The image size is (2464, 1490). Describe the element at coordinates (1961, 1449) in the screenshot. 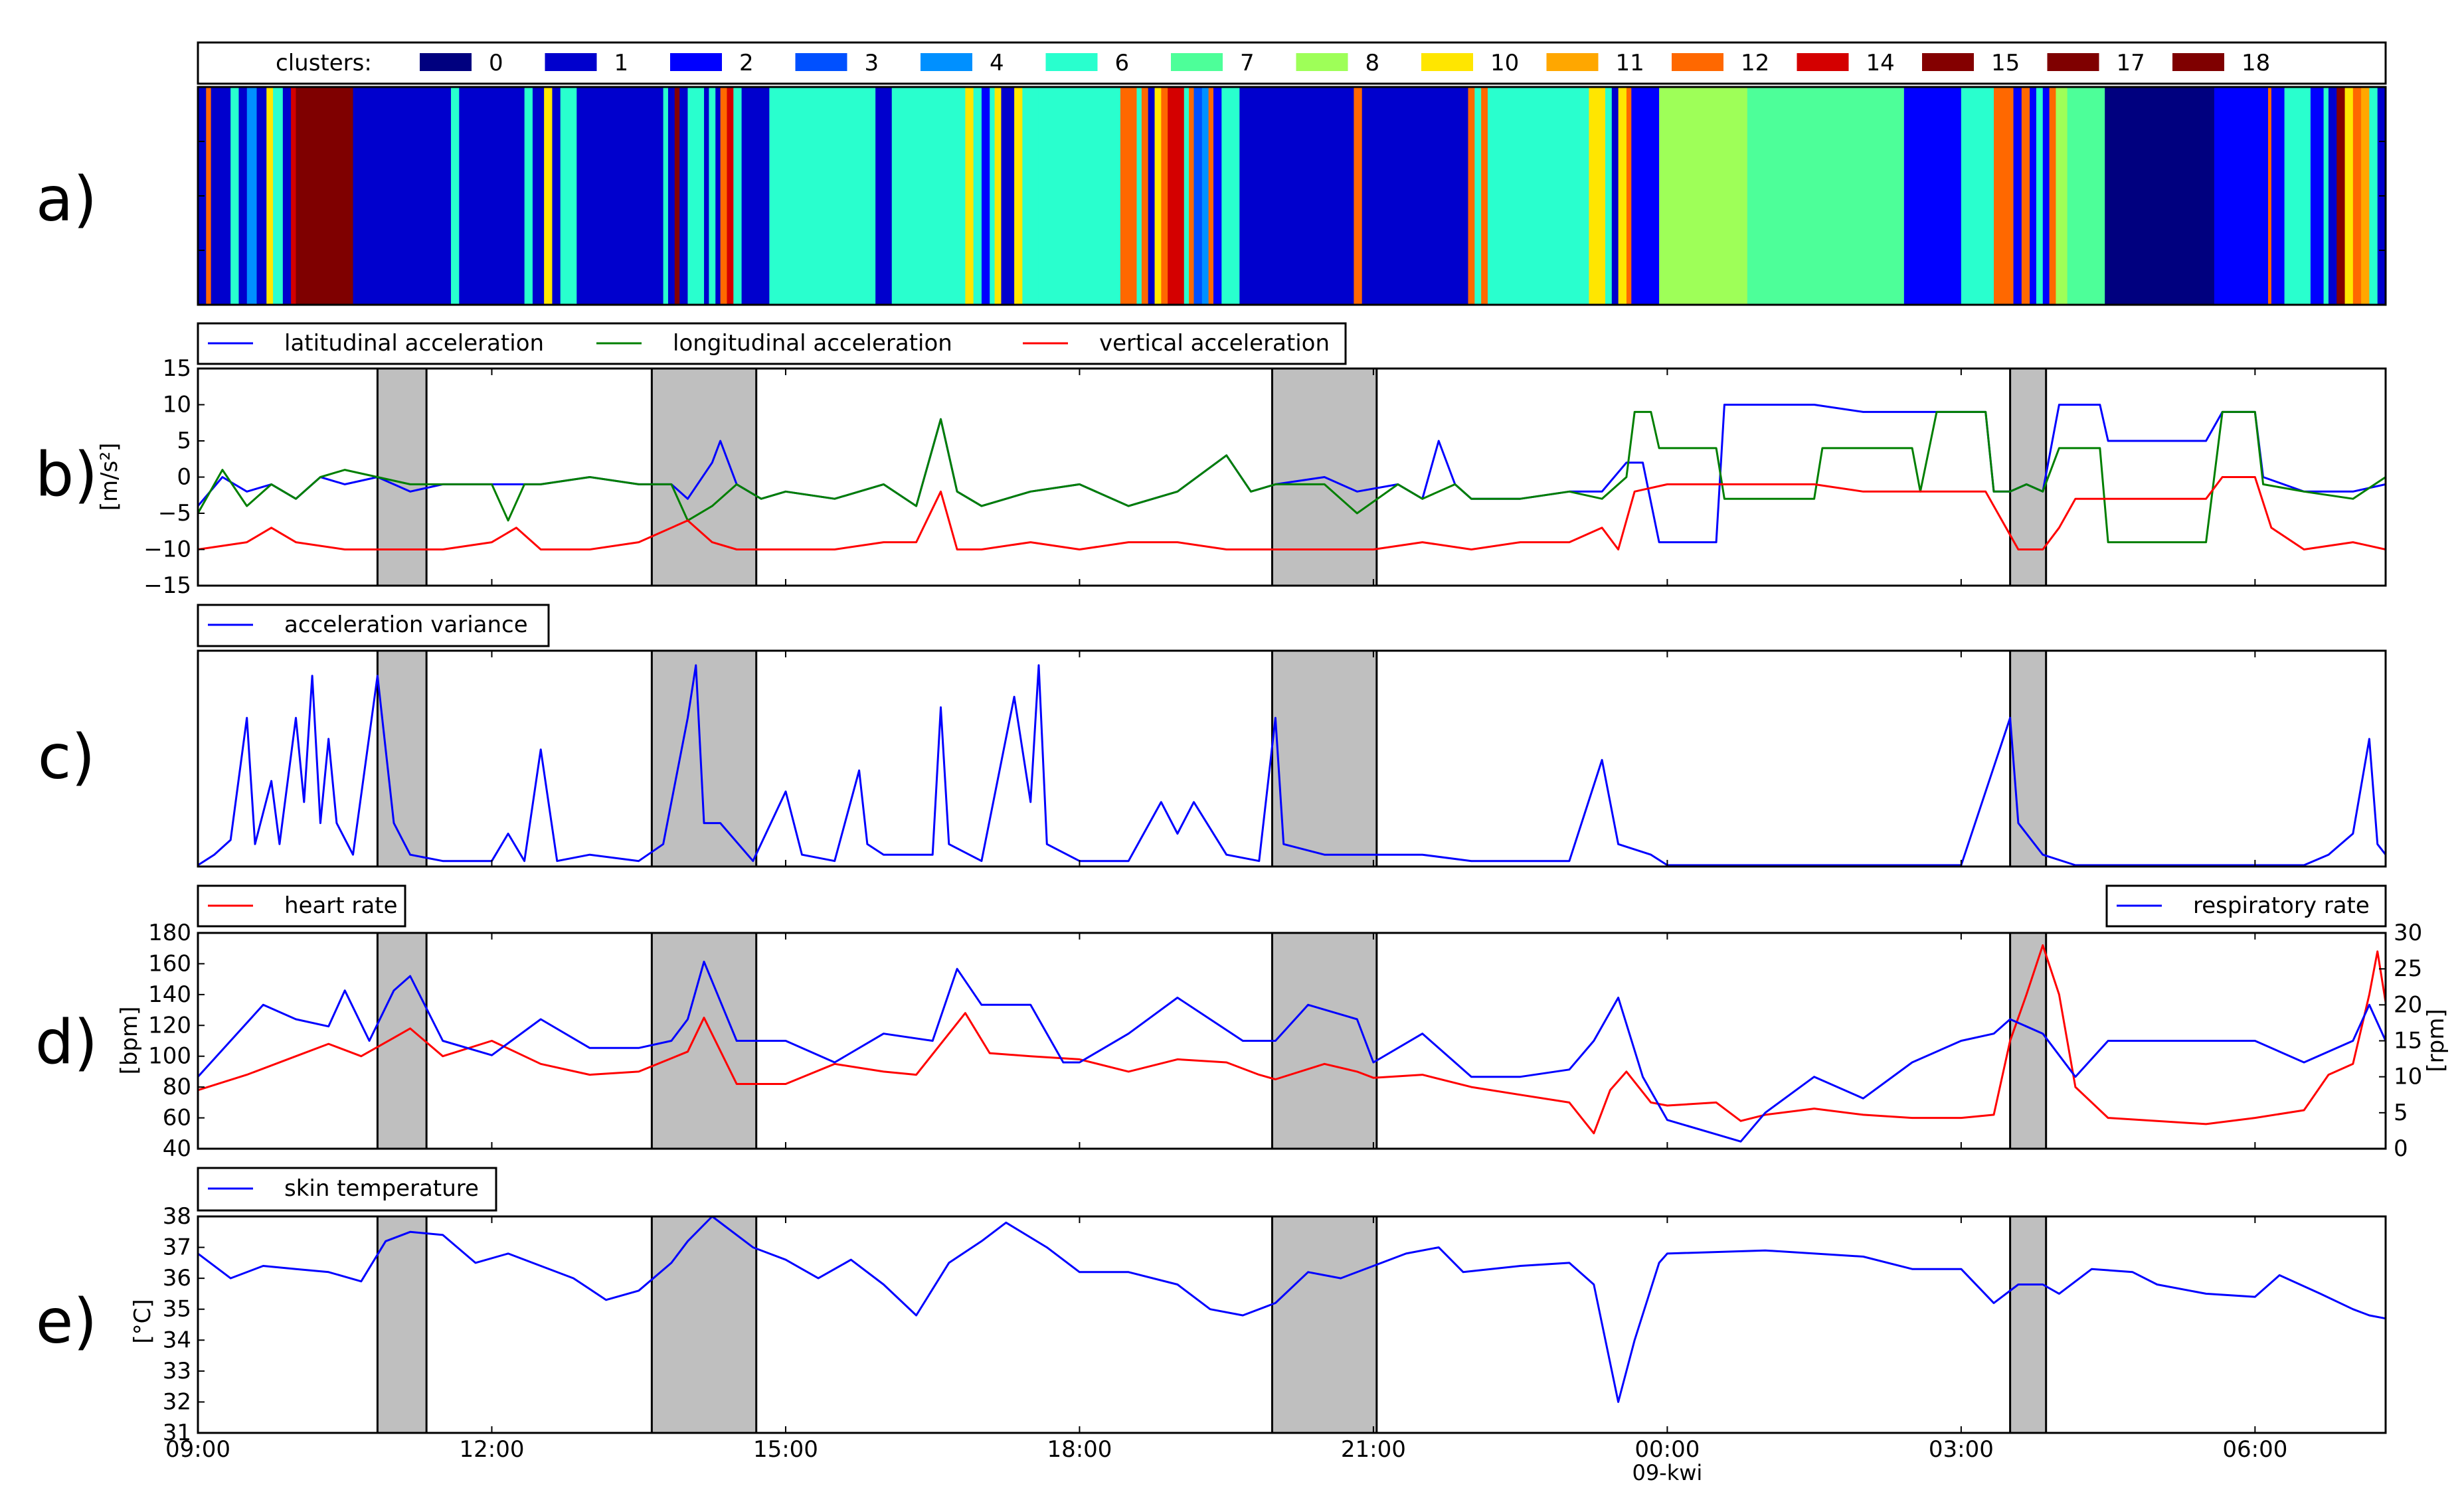

I see `x-tick-label-6: 03:00` at that location.